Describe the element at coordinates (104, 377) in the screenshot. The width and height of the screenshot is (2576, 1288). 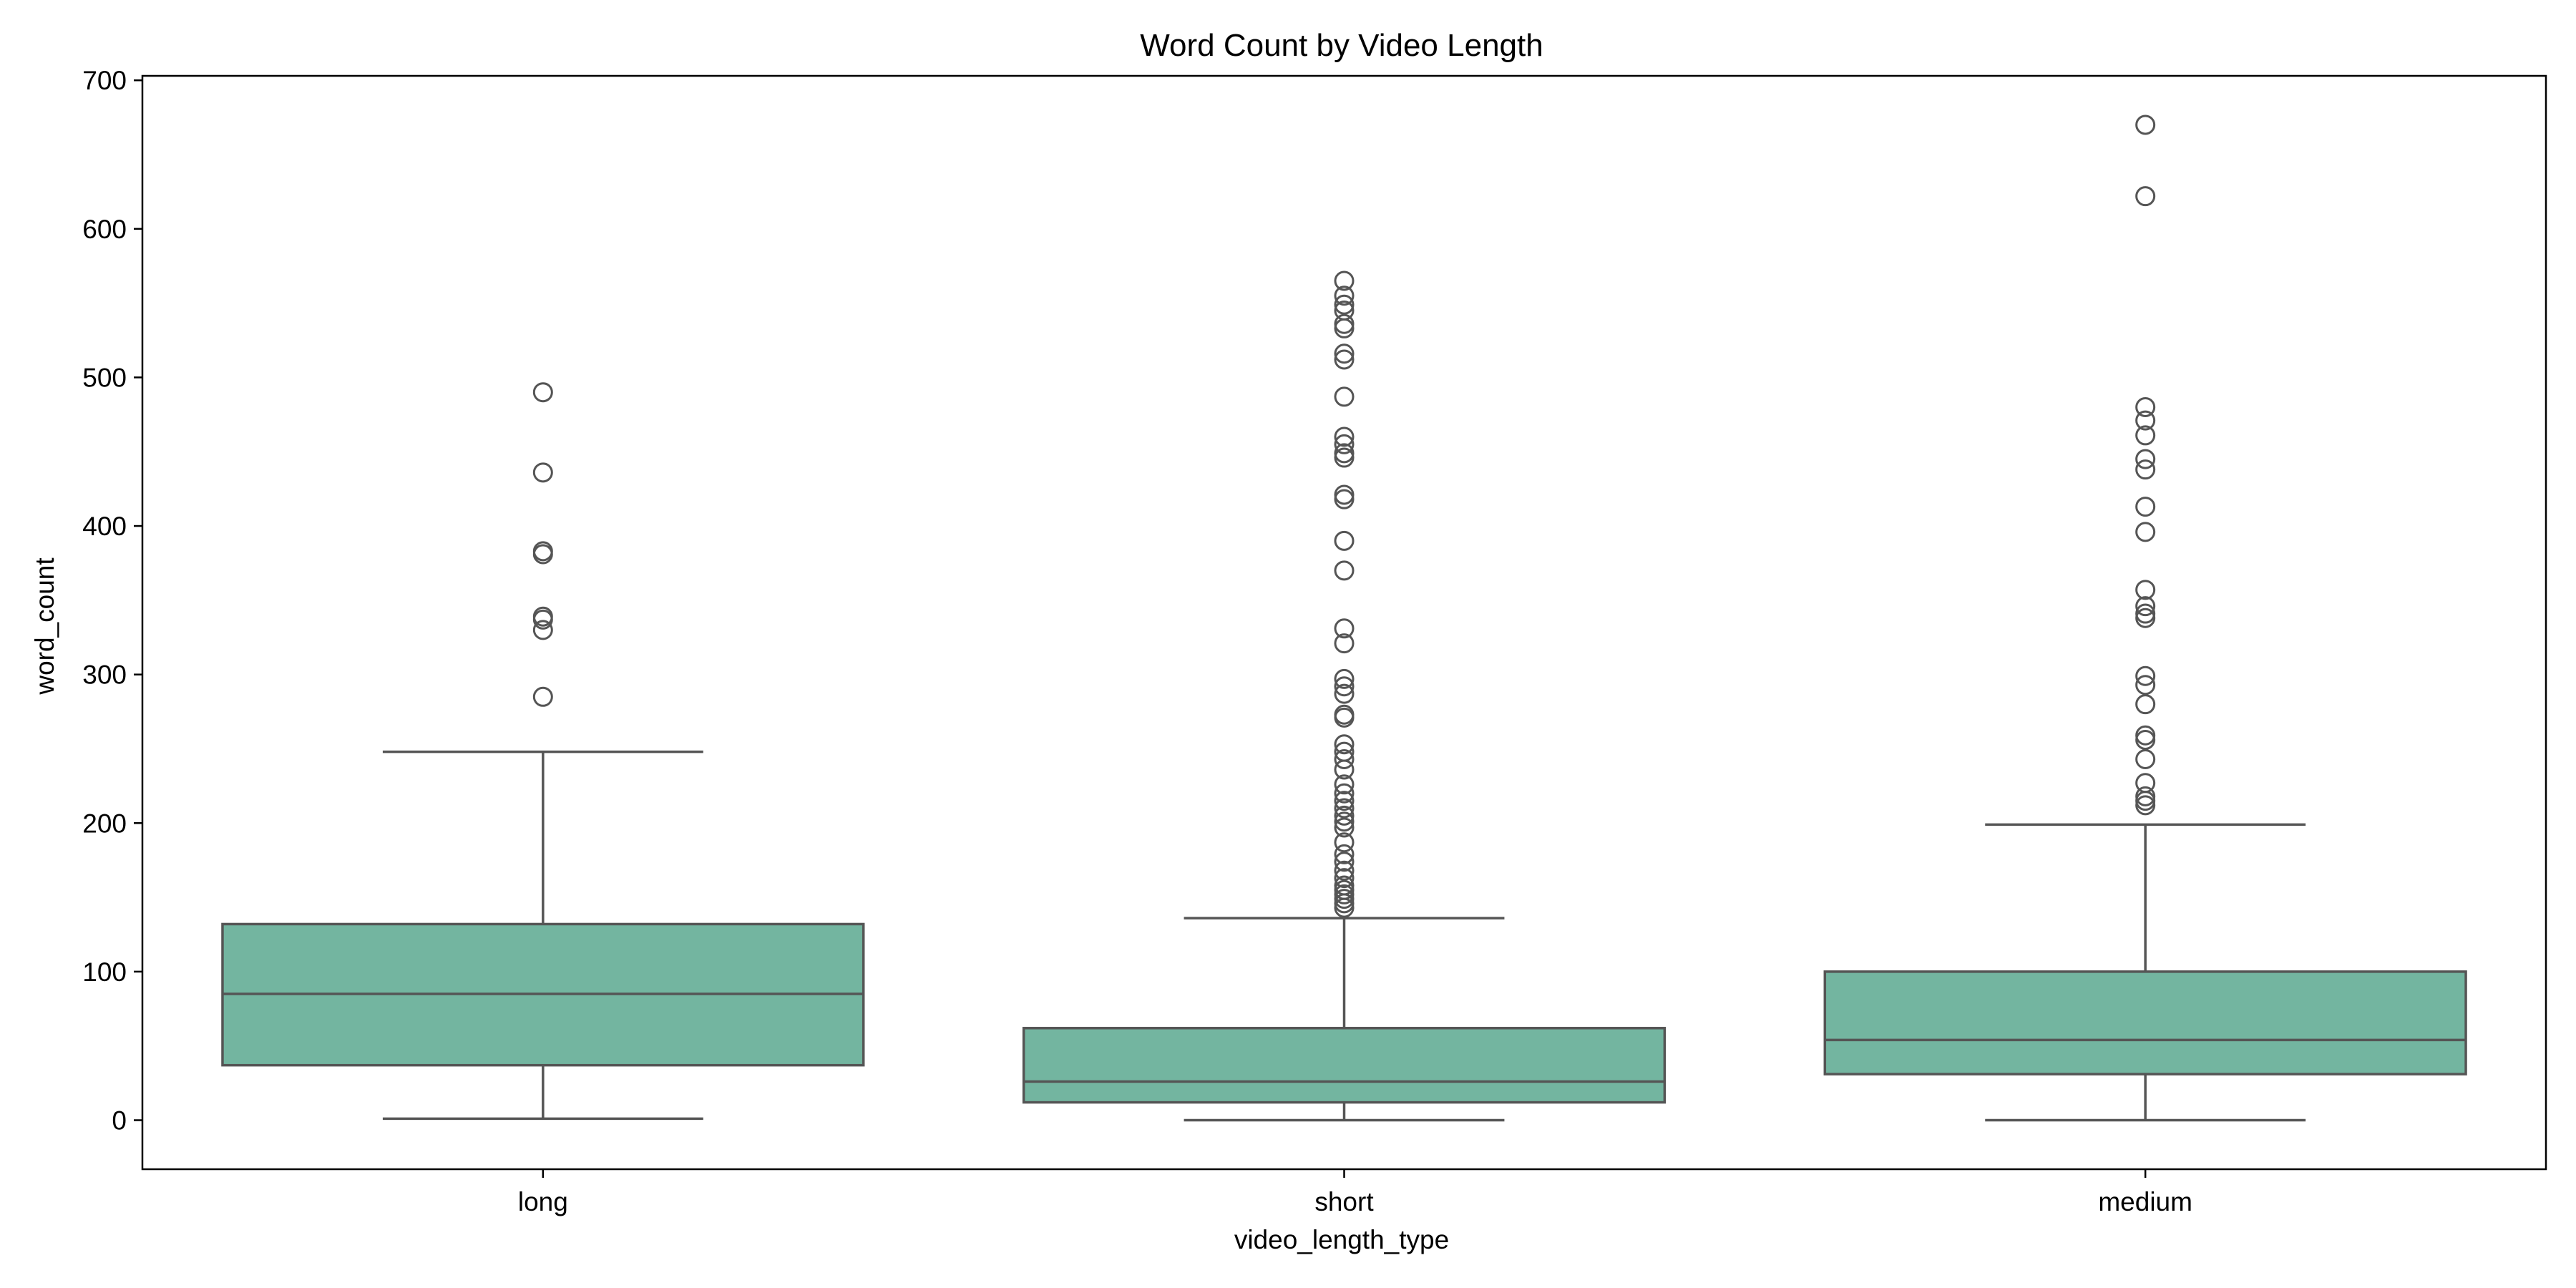
I see `y-tick-label: 500` at that location.